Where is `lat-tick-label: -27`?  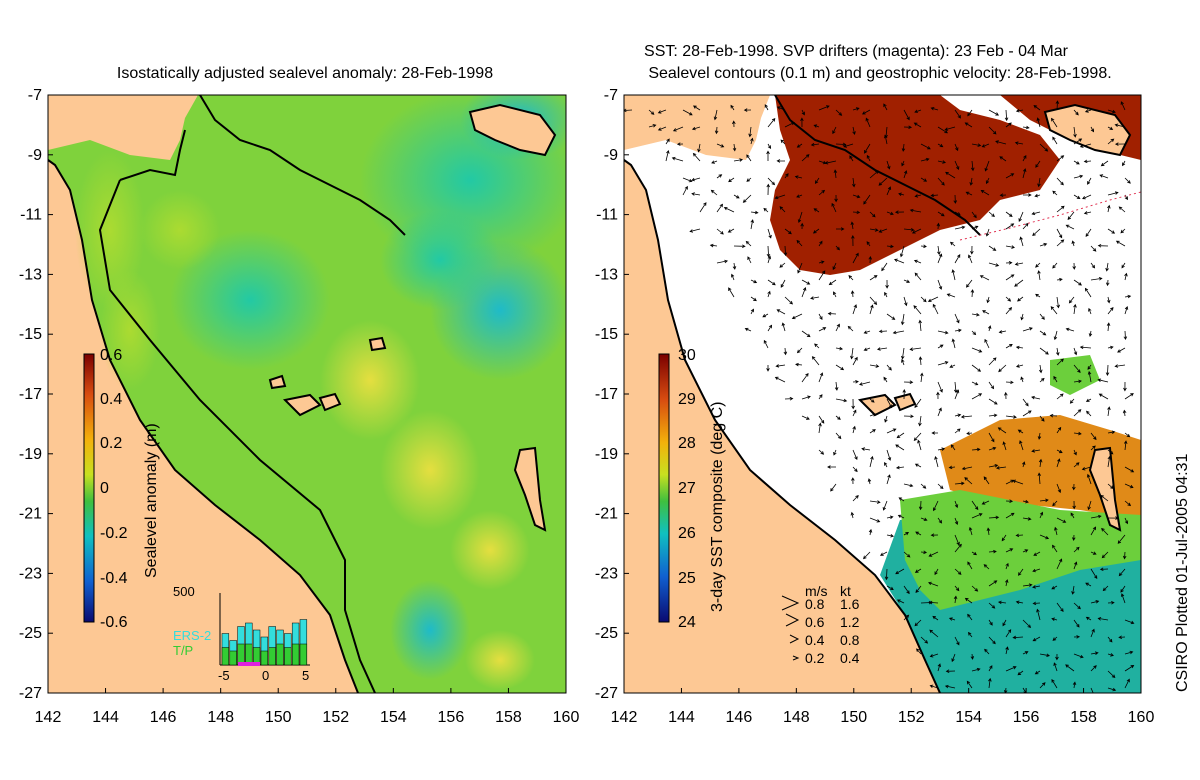
lat-tick-label: -27 is located at coordinates (606, 693).